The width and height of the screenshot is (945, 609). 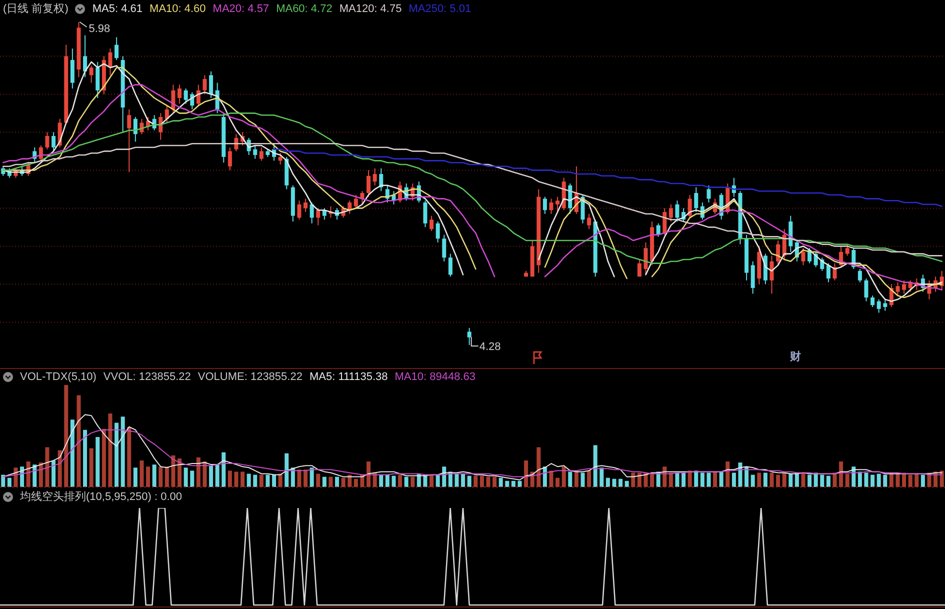 I want to click on annotation: 5.98, so click(x=99, y=29).